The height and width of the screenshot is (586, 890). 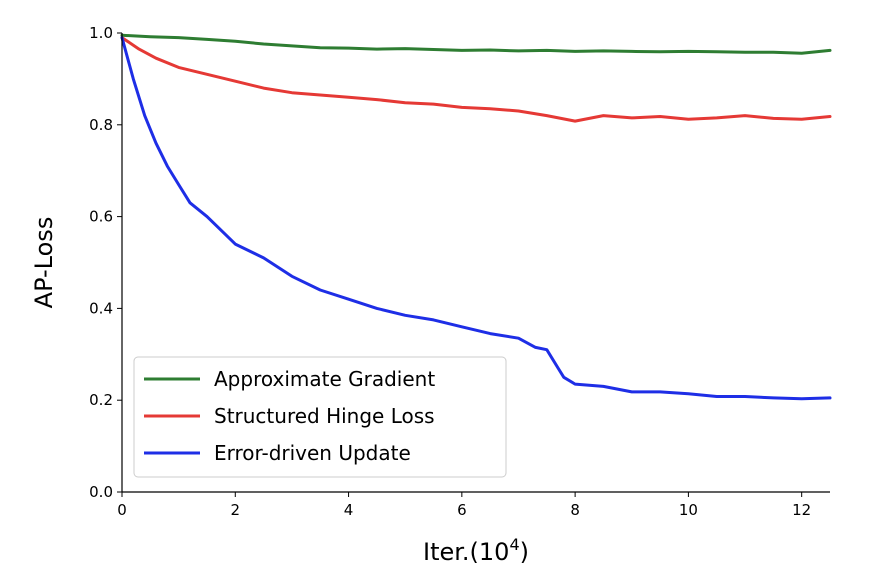 I want to click on x-tick-label: 0, so click(x=122, y=510).